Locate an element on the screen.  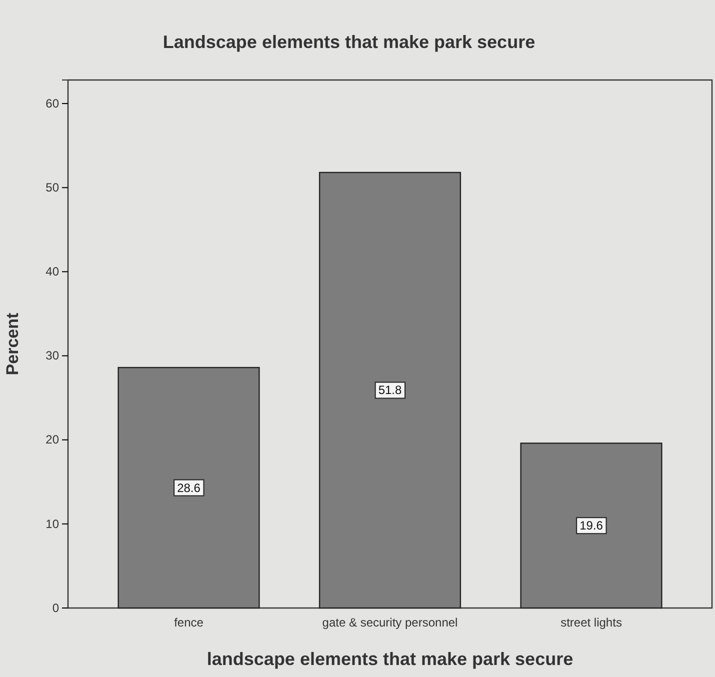
data-label: 19.6 is located at coordinates (592, 525).